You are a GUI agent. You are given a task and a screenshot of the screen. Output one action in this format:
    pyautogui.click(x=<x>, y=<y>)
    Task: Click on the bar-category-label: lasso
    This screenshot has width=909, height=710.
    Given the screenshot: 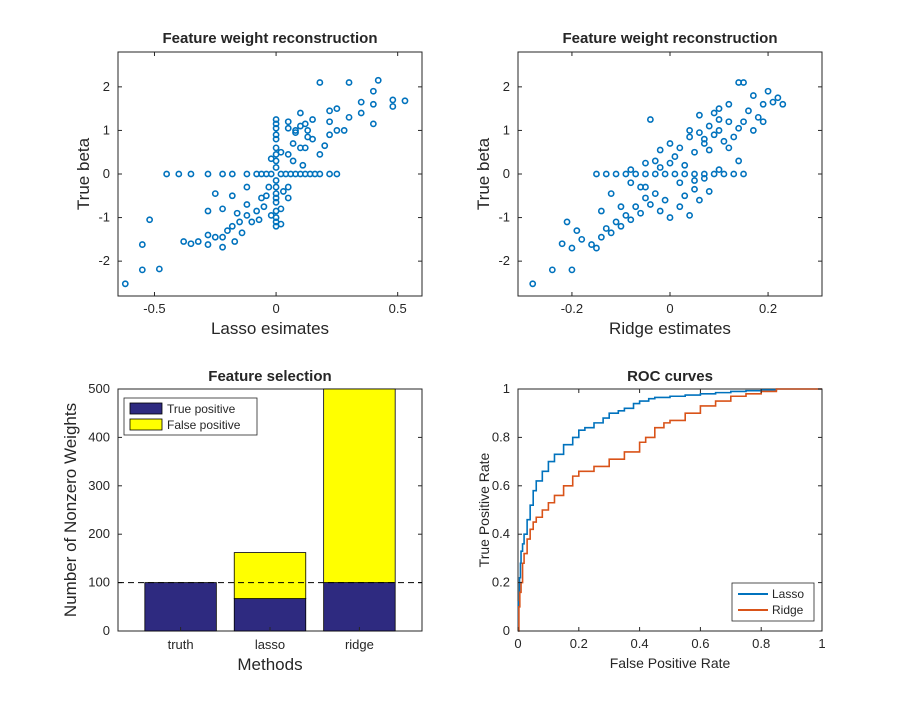 What is the action you would take?
    pyautogui.click(x=270, y=644)
    